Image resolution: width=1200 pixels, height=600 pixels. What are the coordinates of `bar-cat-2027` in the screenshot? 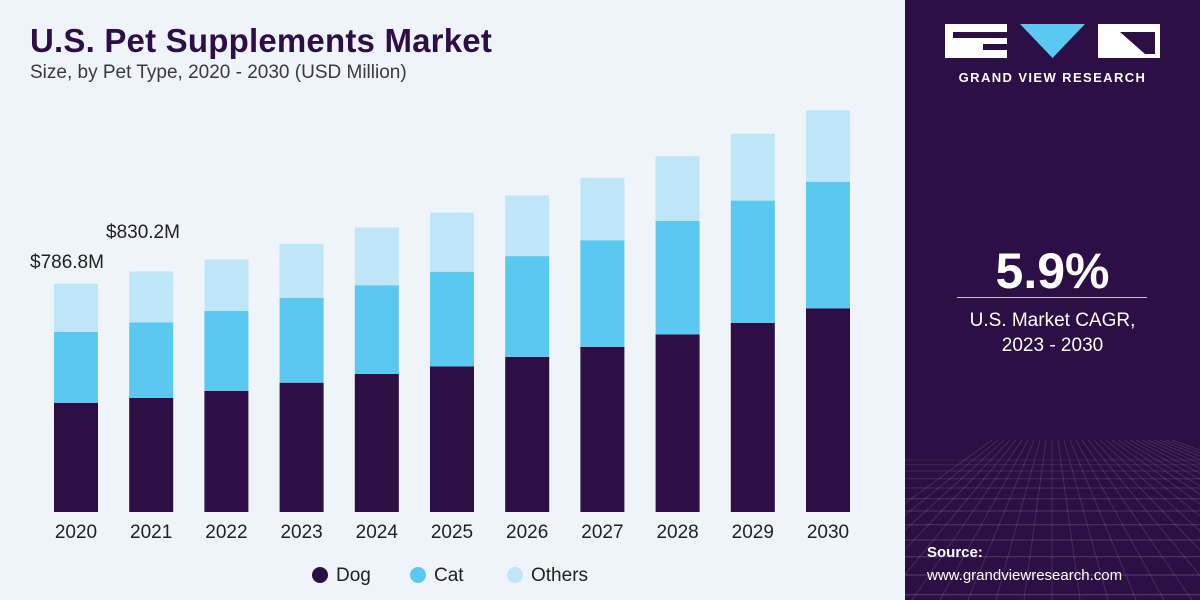 It's located at (602, 293).